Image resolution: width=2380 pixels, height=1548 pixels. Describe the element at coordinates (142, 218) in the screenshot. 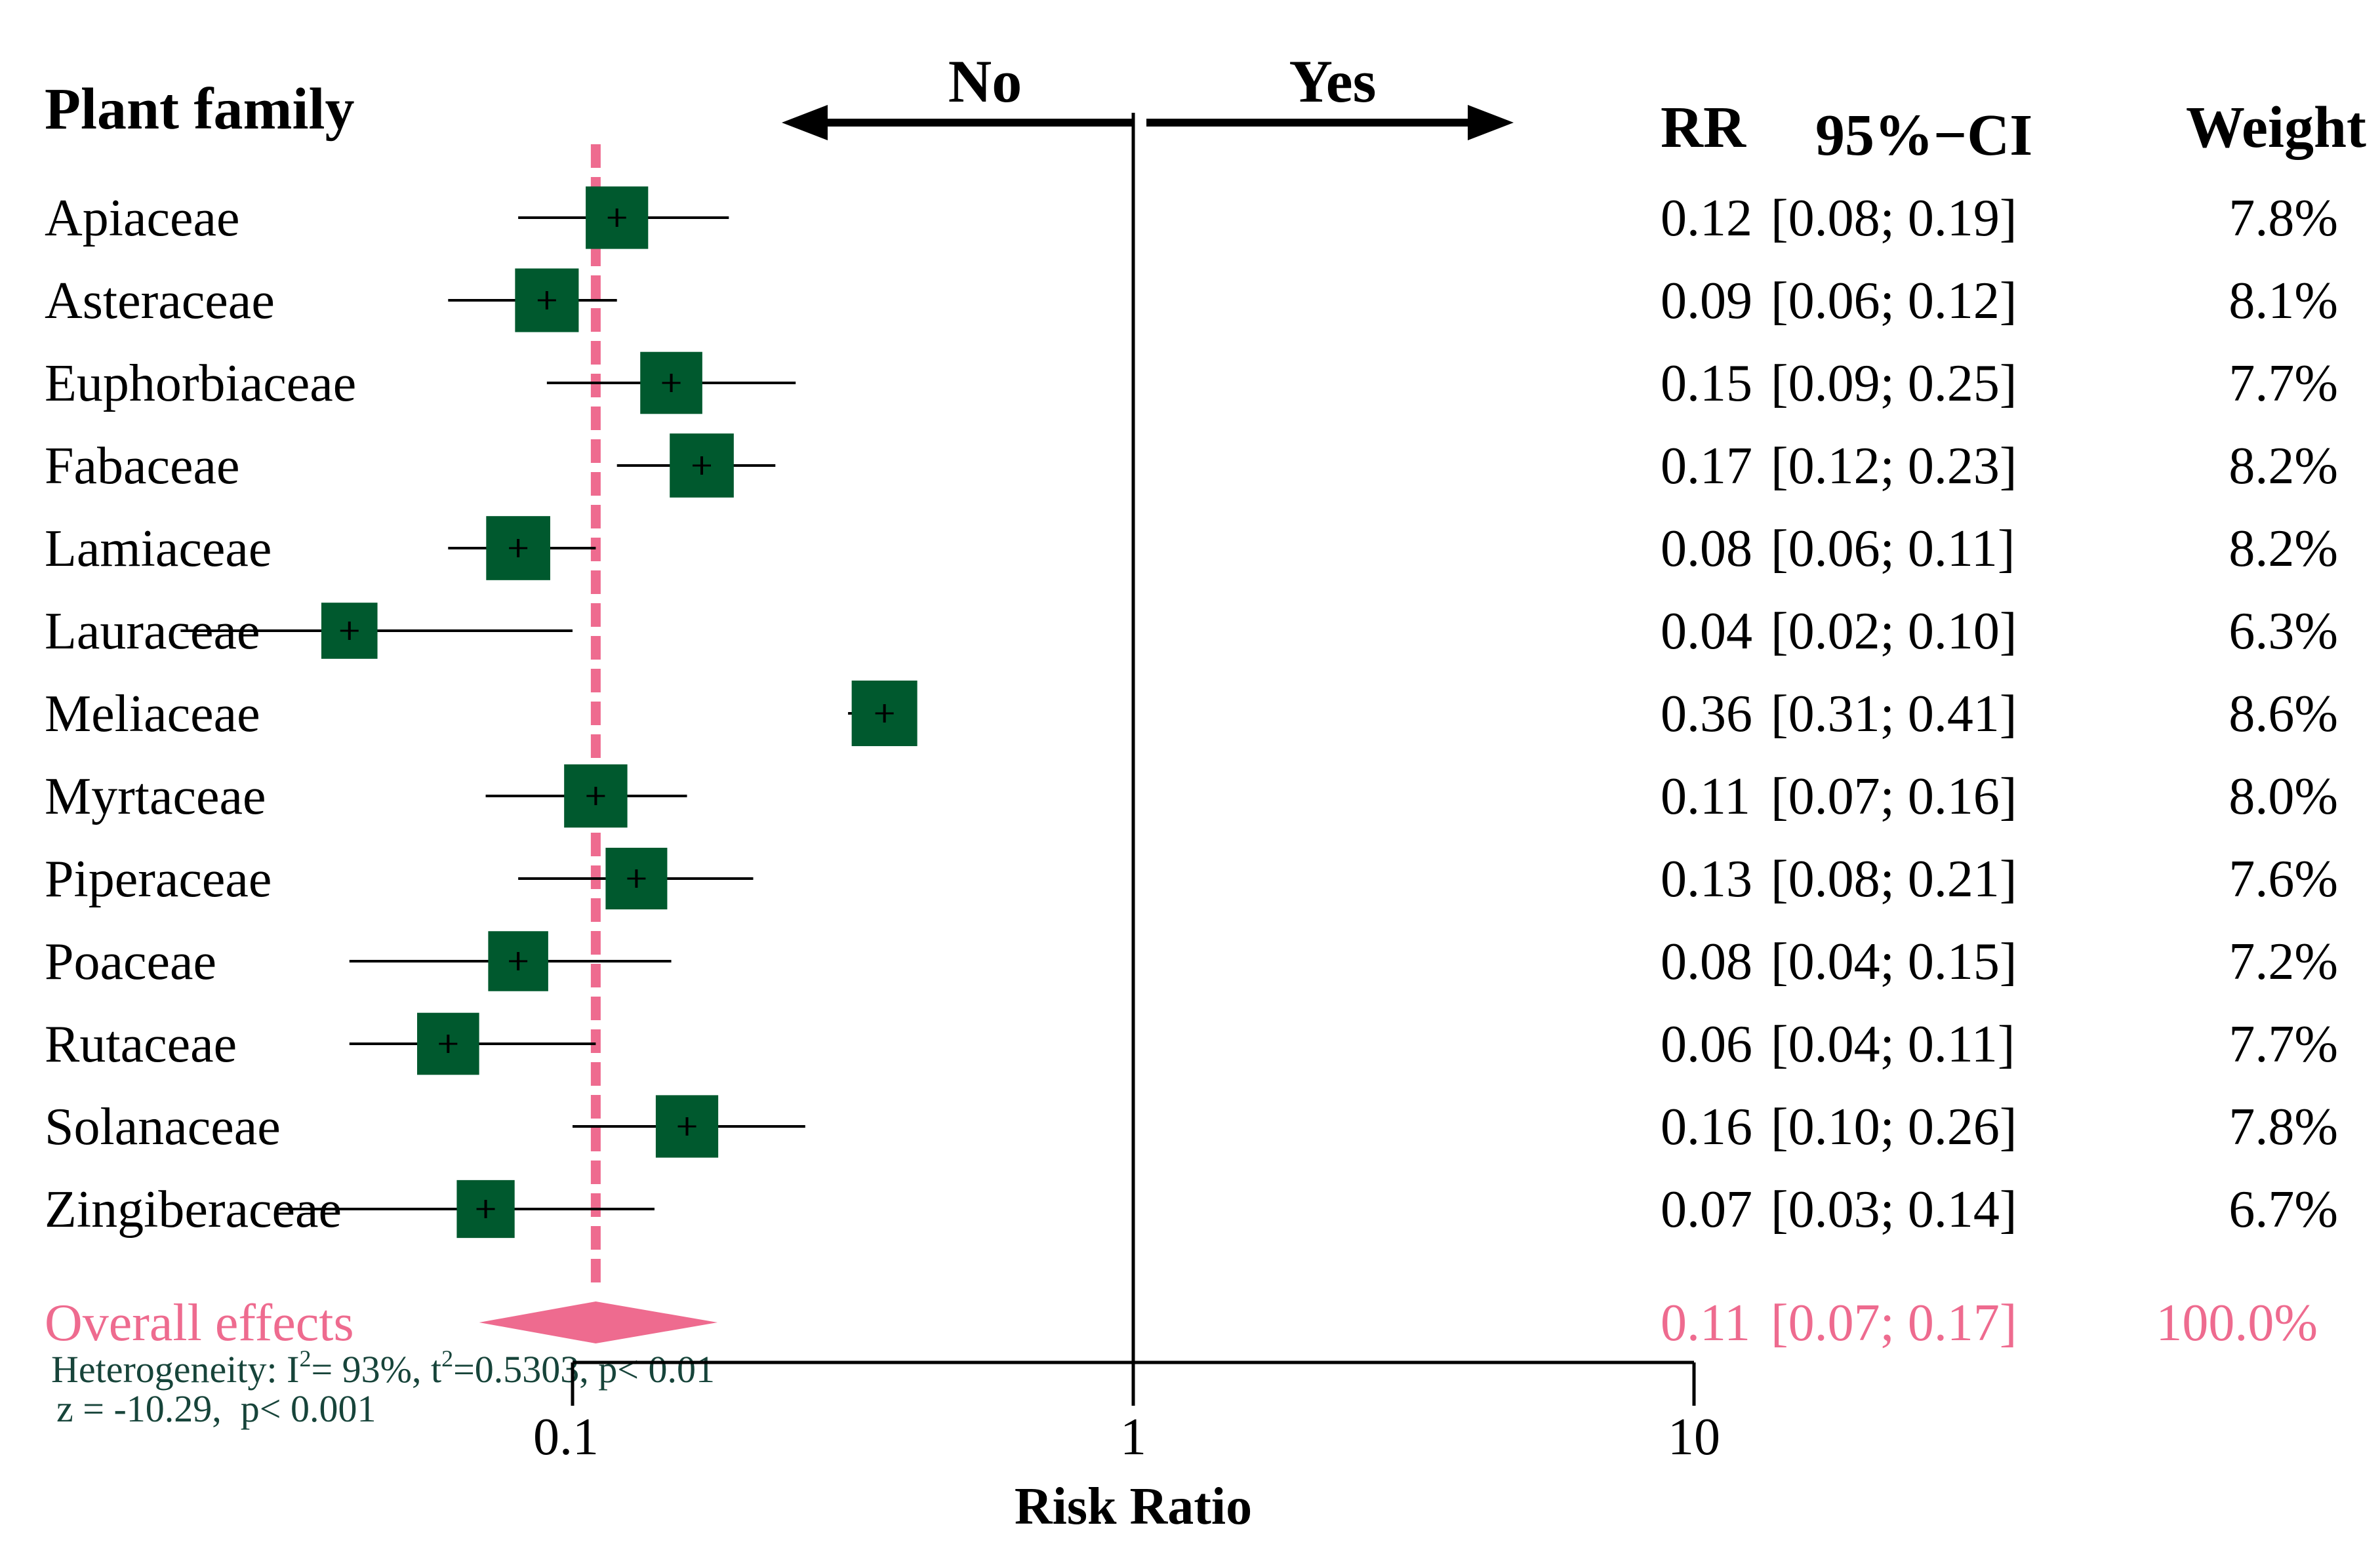

I see `study-label: Apiaceae` at that location.